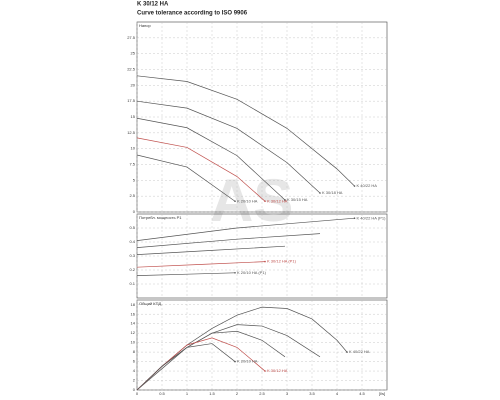  Describe the element at coordinates (145, 25) in the screenshot. I see `panel-label: Напор` at that location.